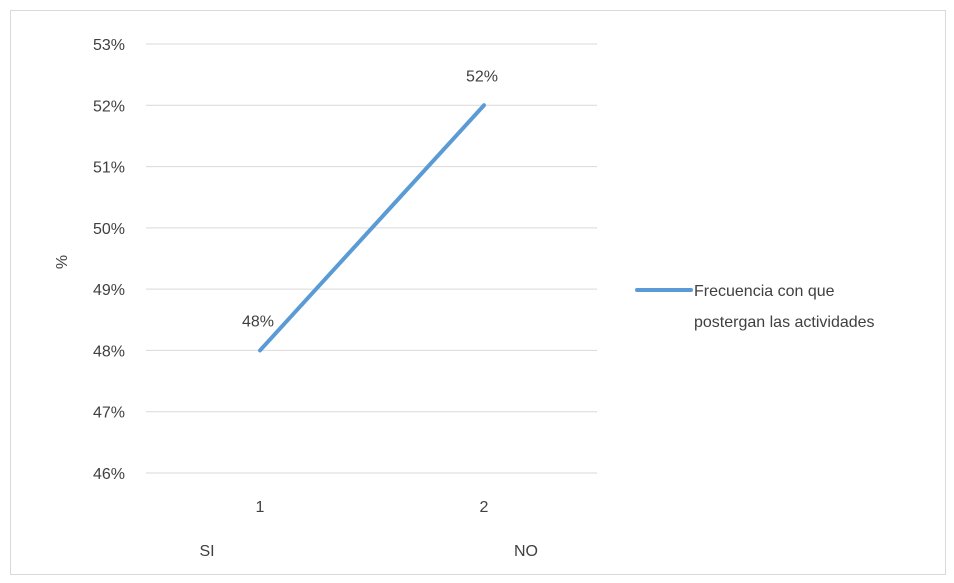 This screenshot has height=583, width=954. Describe the element at coordinates (258, 321) in the screenshot. I see `data-label: 48%` at that location.